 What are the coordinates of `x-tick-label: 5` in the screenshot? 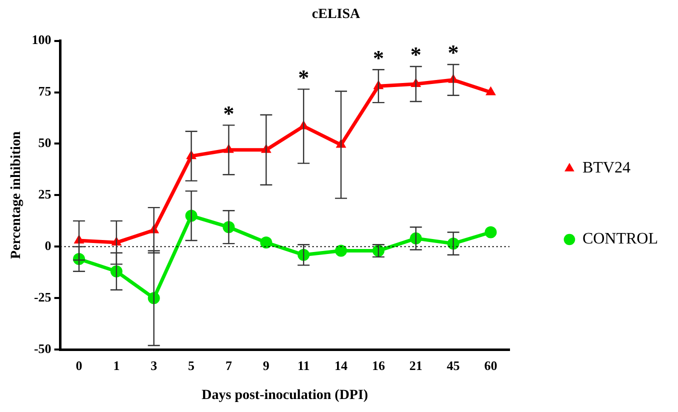 It's located at (192, 365).